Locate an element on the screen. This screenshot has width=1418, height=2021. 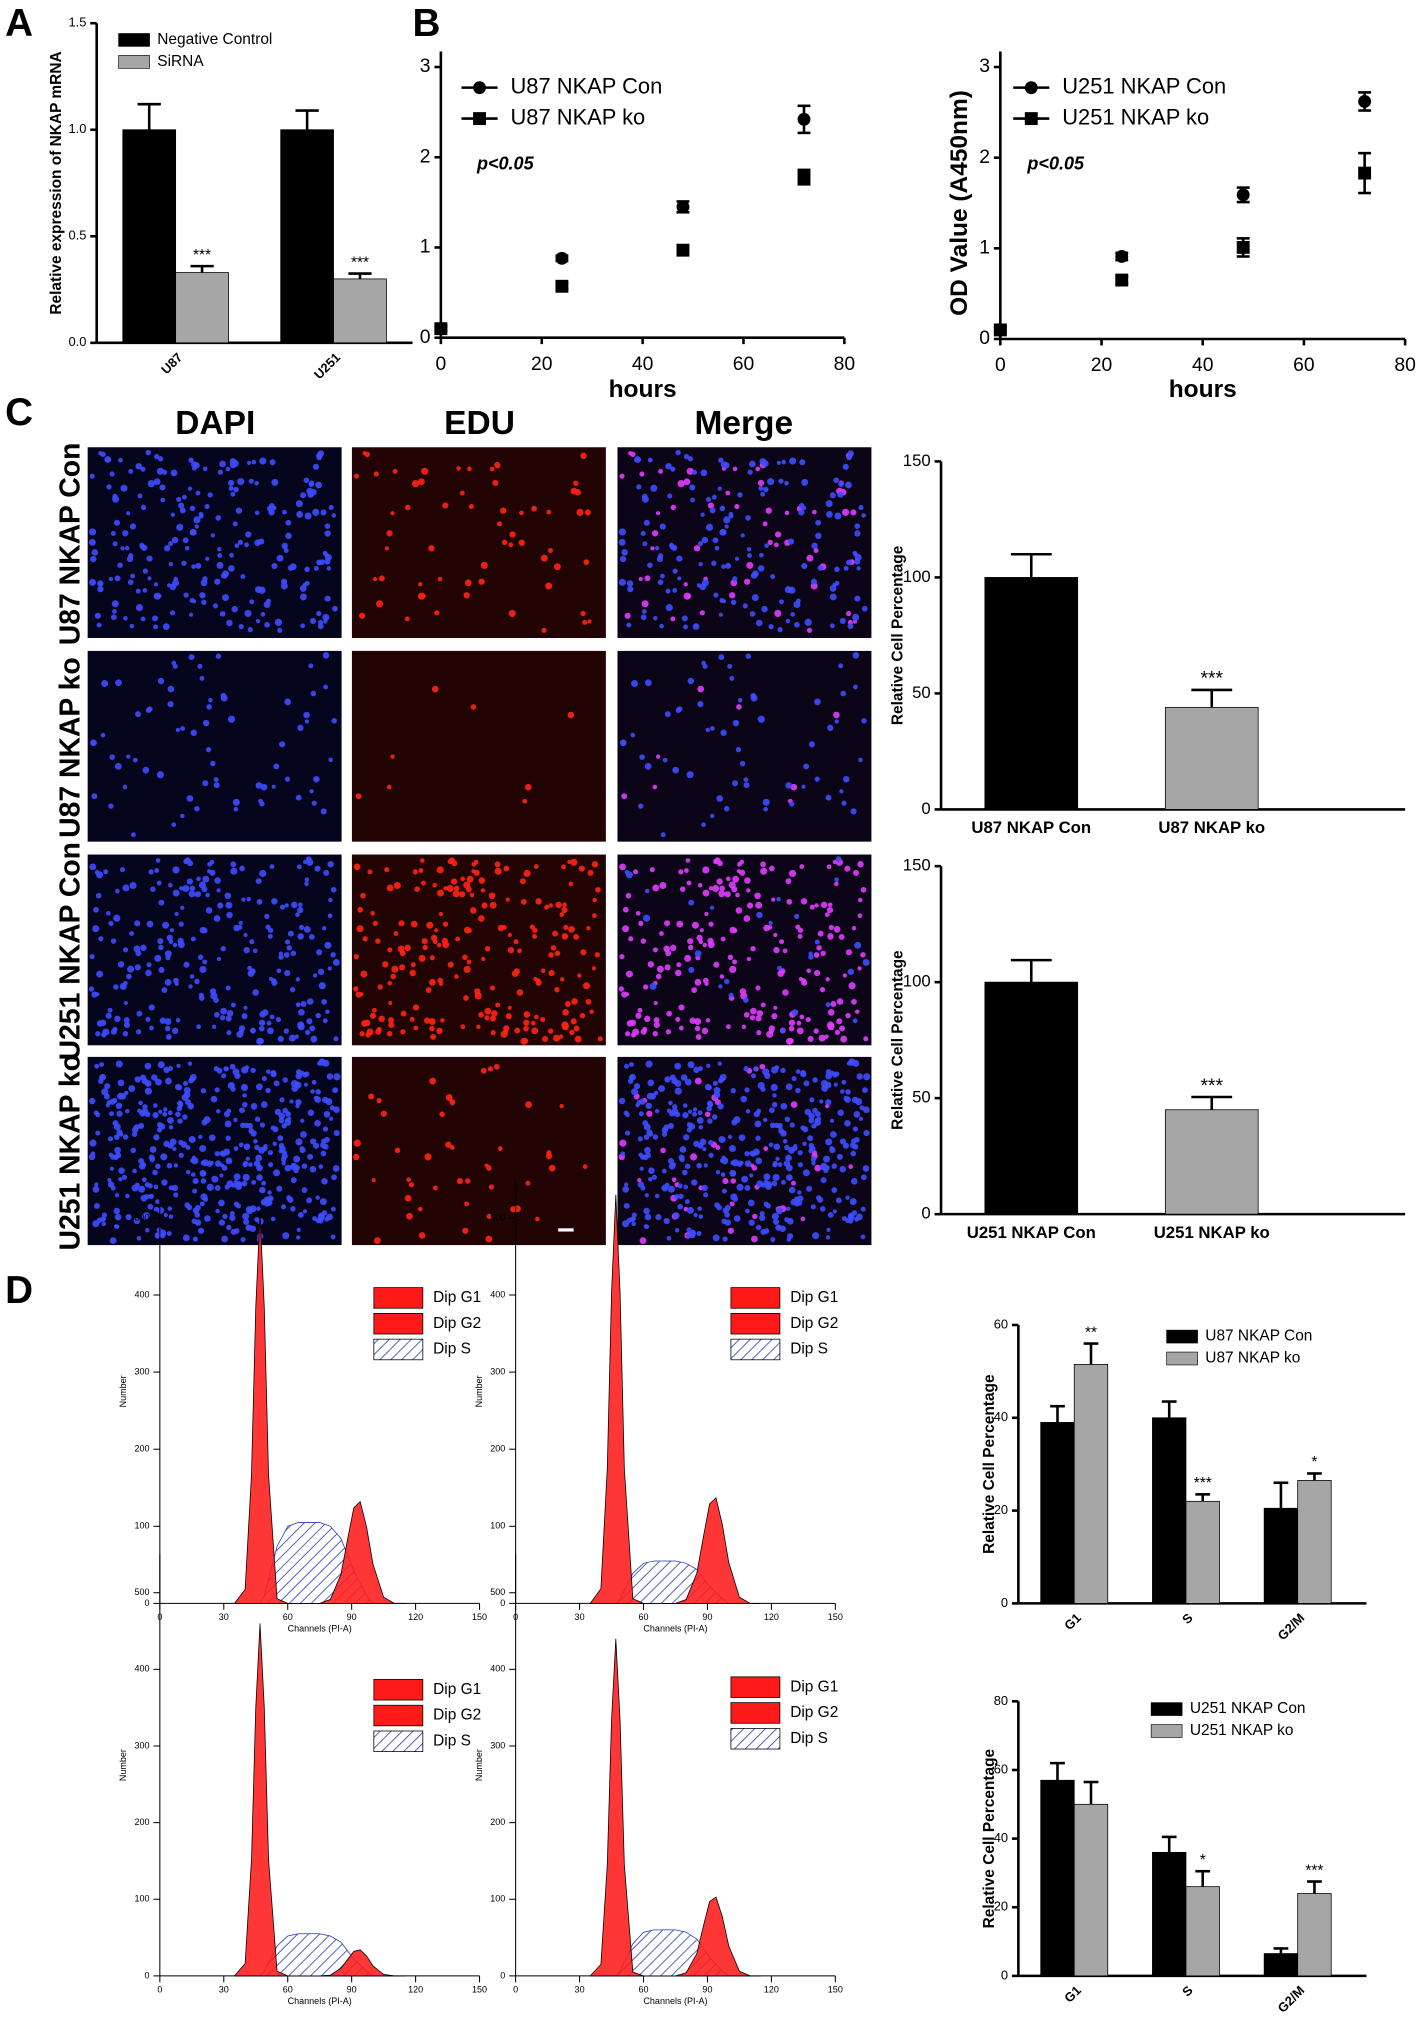
x-tick-label: G2/M is located at coordinates (1290, 1999).